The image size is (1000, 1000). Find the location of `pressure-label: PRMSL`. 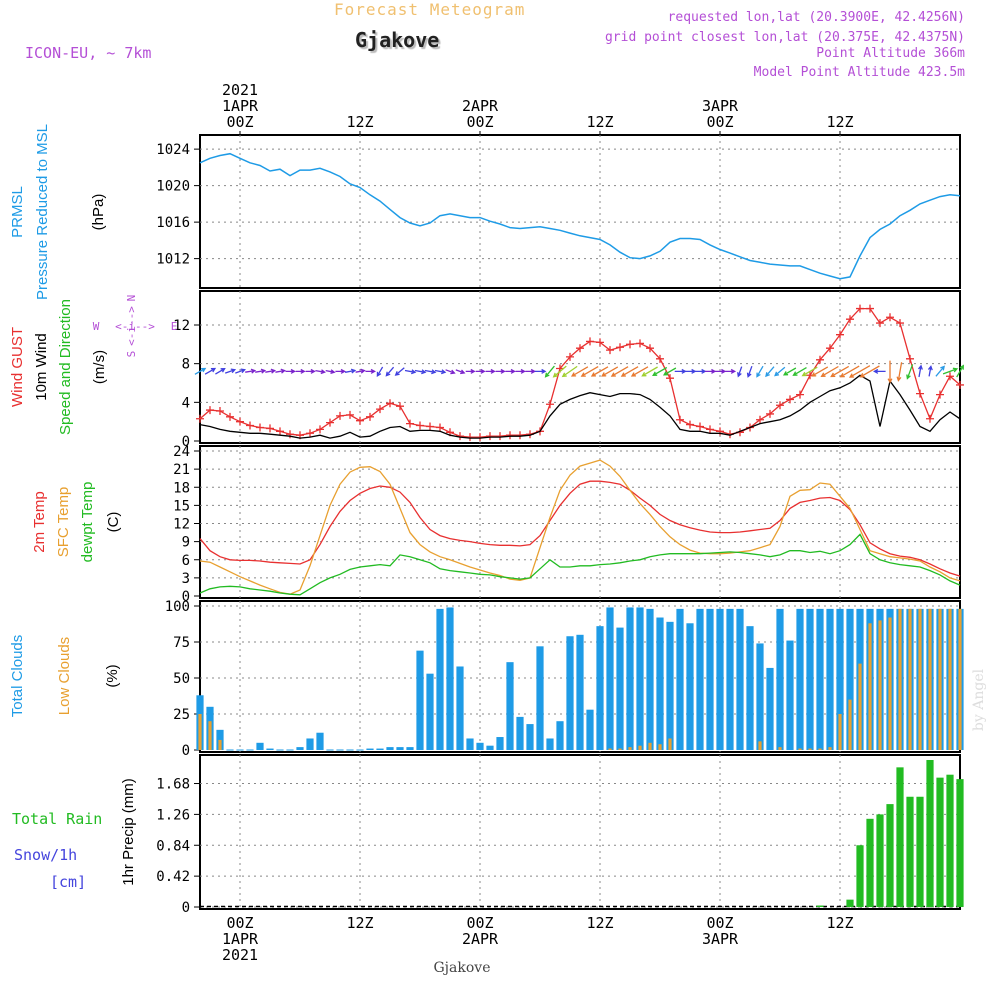

pressure-label: PRMSL is located at coordinates (17, 212).